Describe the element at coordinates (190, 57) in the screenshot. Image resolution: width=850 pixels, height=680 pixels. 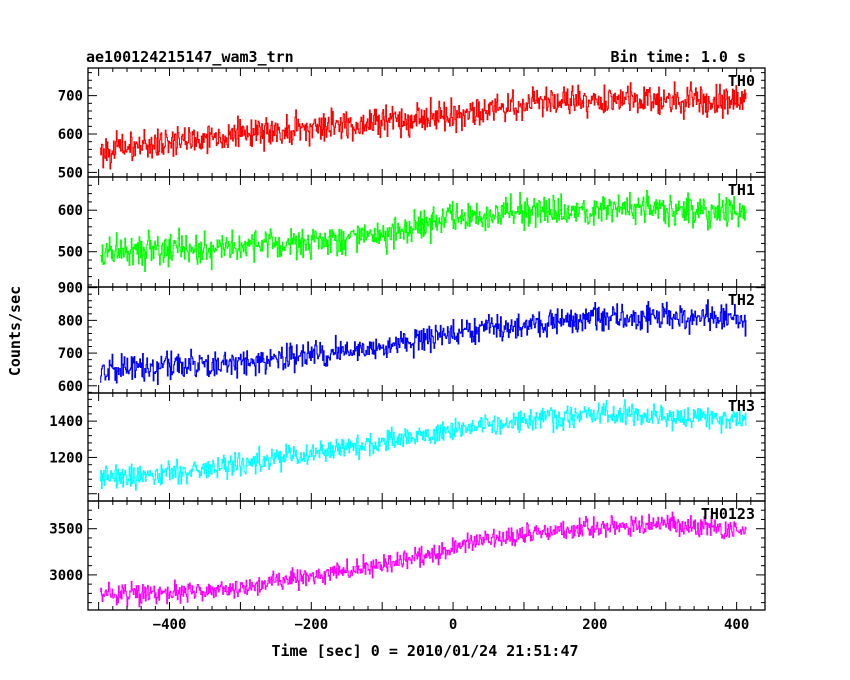
I see `plot-title: ae100124215147_wam3_trn` at that location.